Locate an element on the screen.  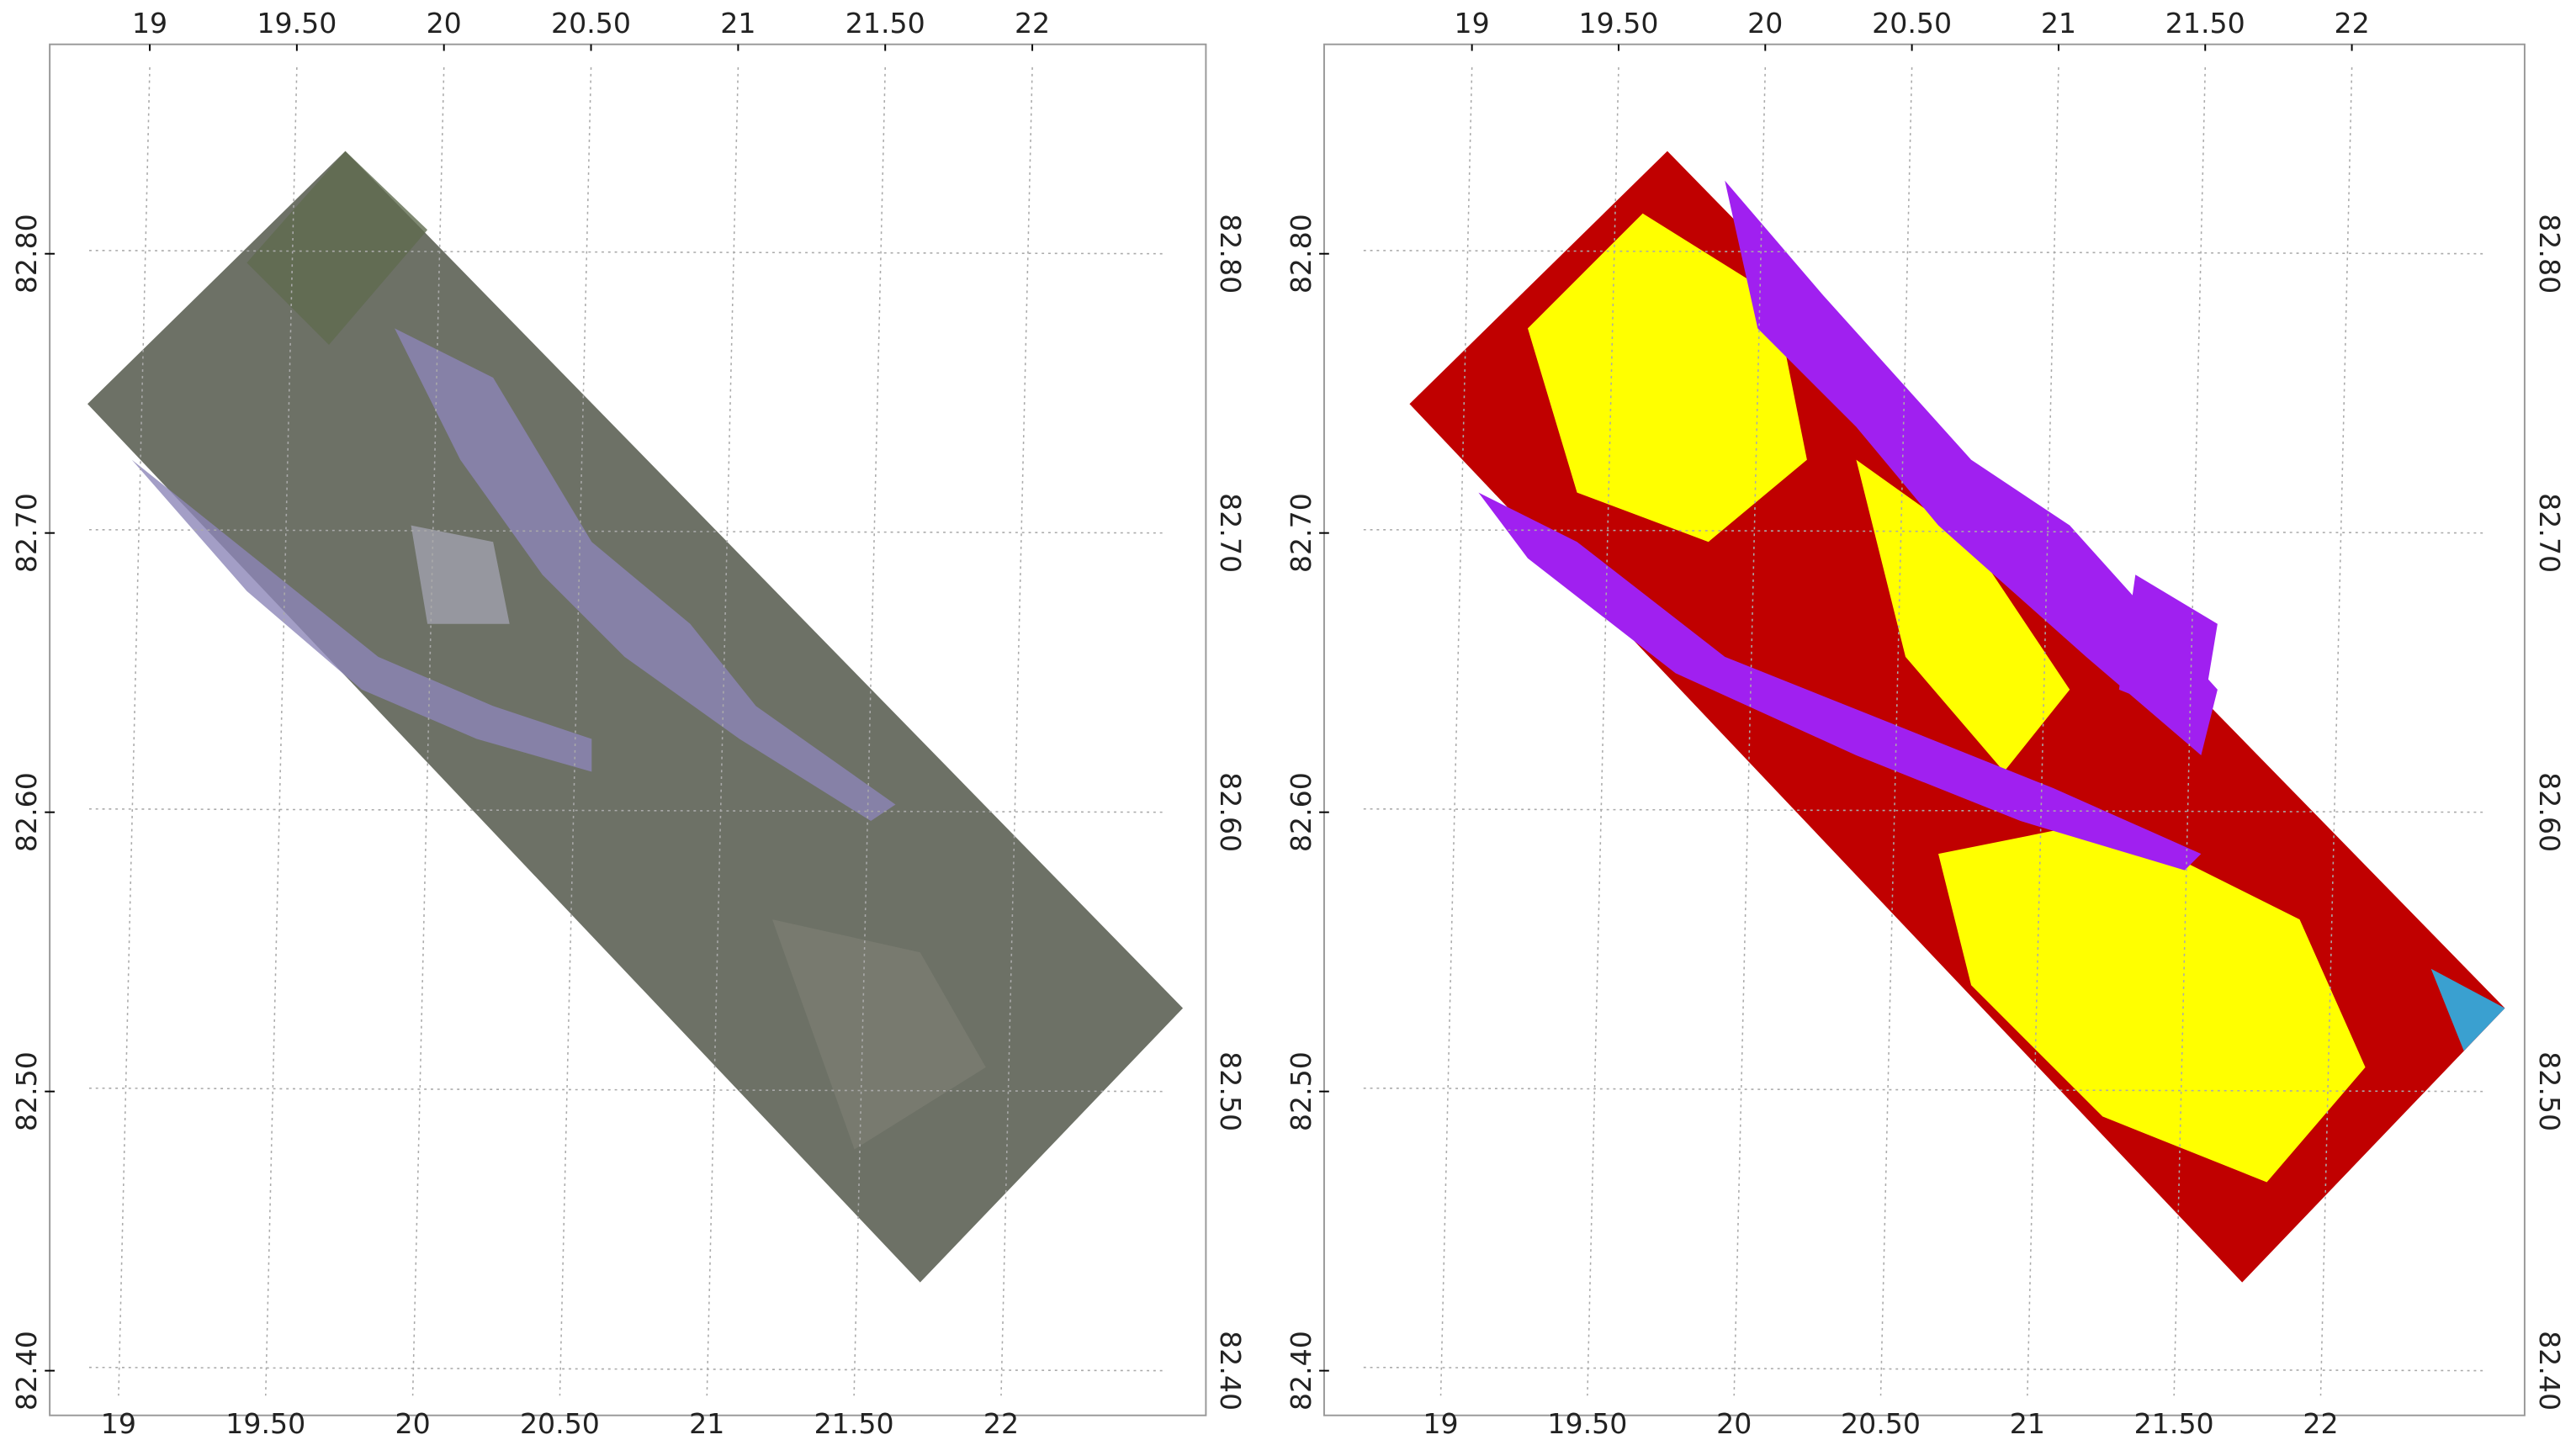
bright-area is located at coordinates (461, 574).